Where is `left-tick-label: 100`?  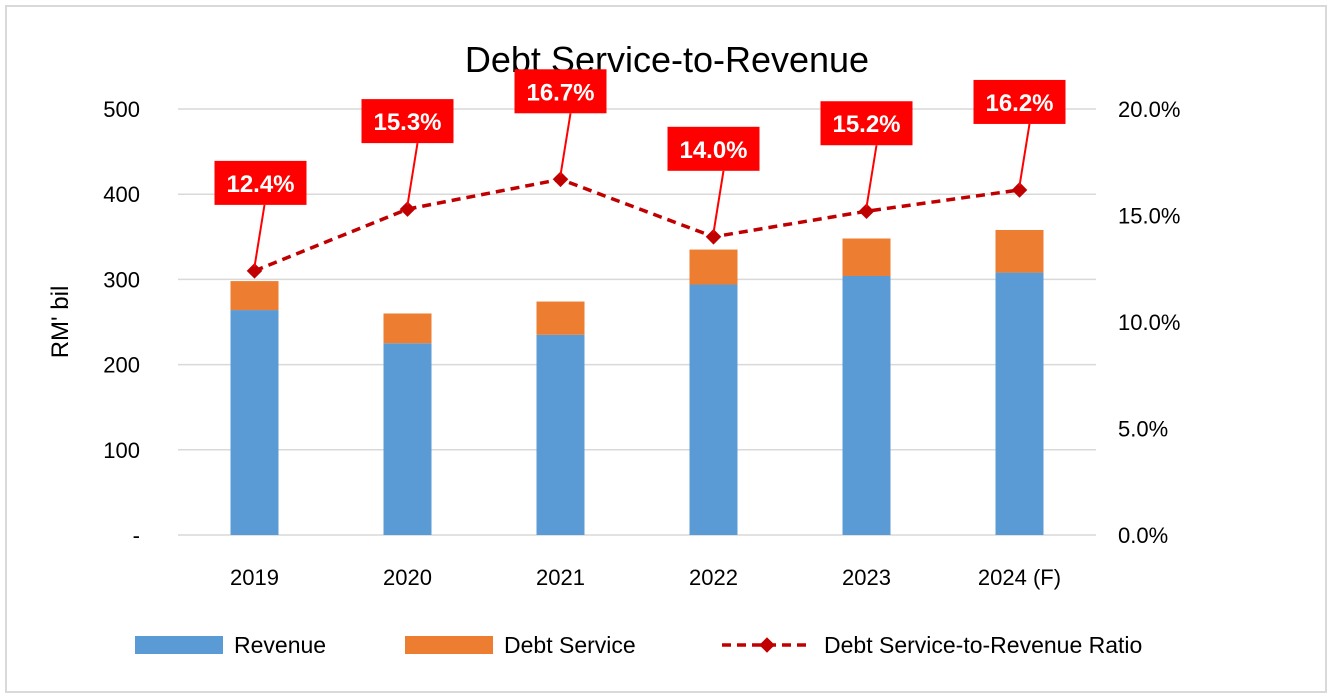 left-tick-label: 100 is located at coordinates (121, 450).